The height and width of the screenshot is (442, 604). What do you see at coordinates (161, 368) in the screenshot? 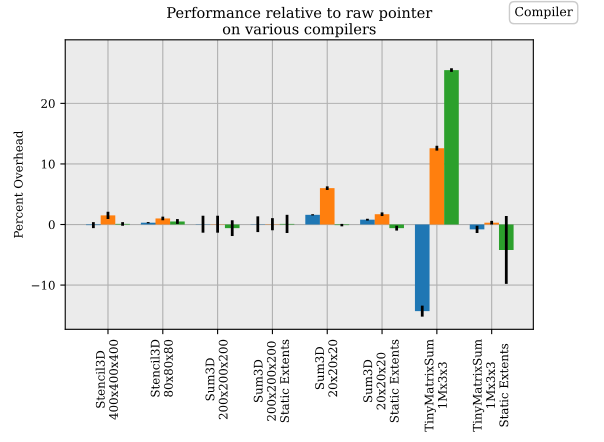
I see `x-tick-label: Stencil3D 80x80x80` at bounding box center [161, 368].